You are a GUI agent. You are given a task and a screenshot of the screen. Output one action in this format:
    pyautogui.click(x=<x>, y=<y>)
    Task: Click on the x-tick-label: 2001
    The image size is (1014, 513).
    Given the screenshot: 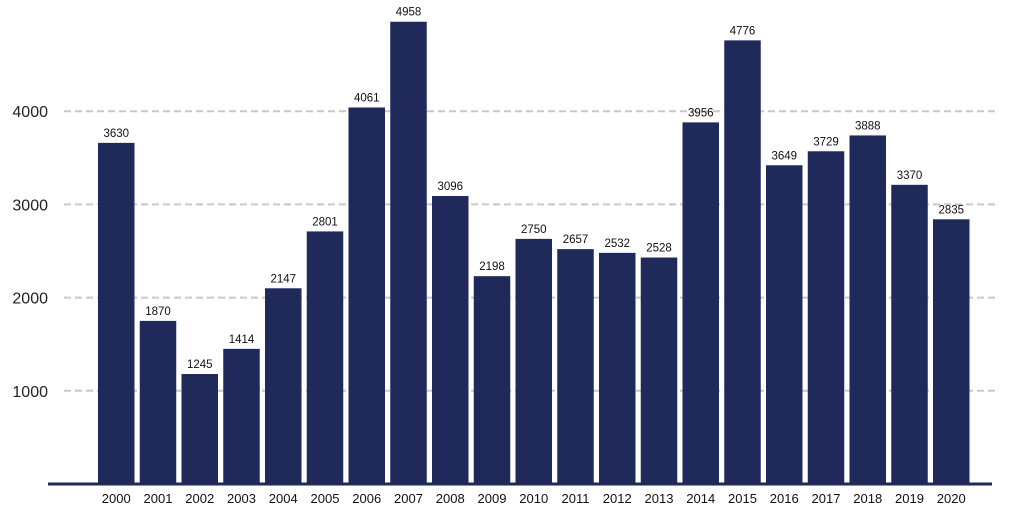 What is the action you would take?
    pyautogui.click(x=158, y=498)
    